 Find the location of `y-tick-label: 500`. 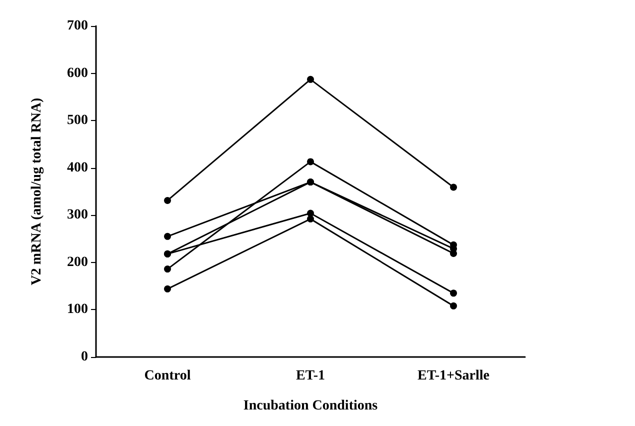

y-tick-label: 500 is located at coordinates (77, 120).